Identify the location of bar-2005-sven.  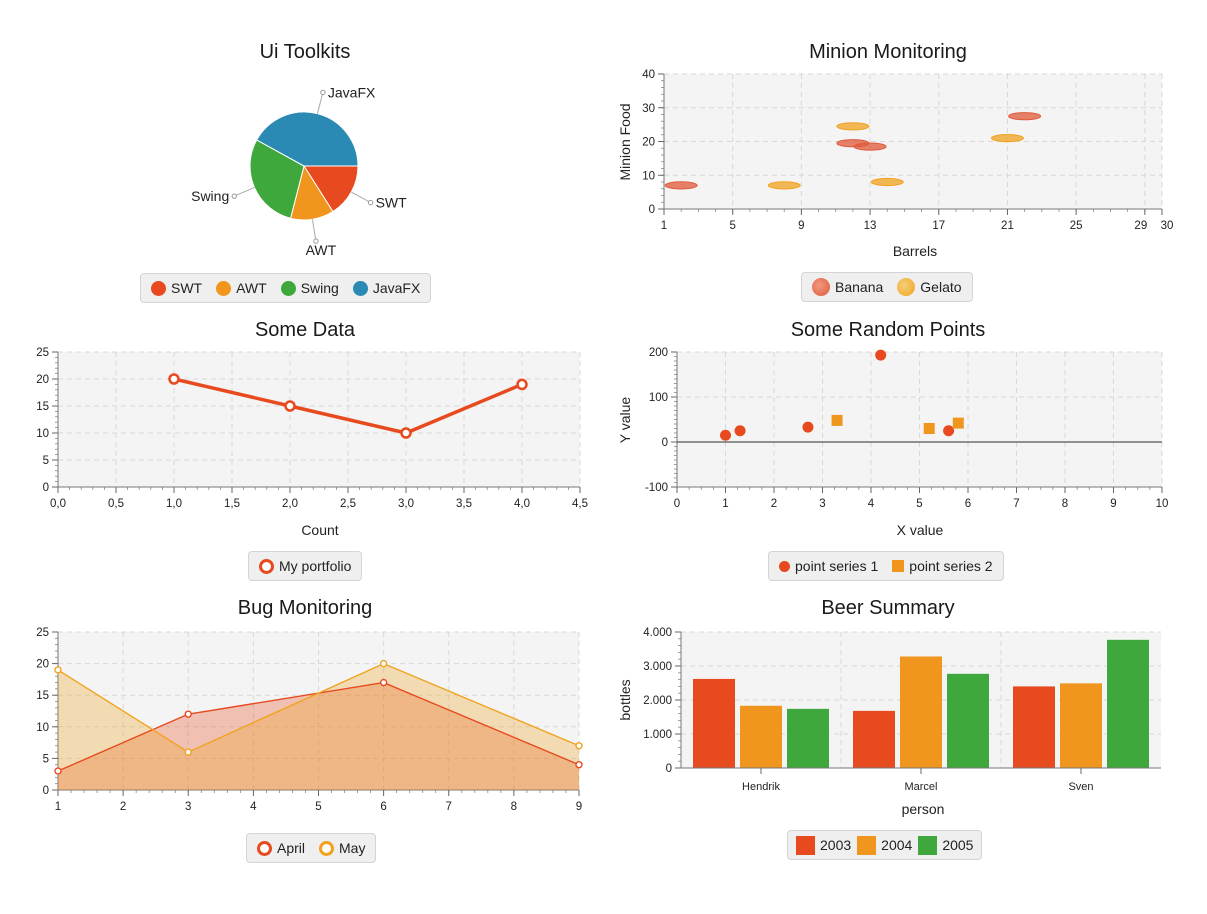
(1128, 703).